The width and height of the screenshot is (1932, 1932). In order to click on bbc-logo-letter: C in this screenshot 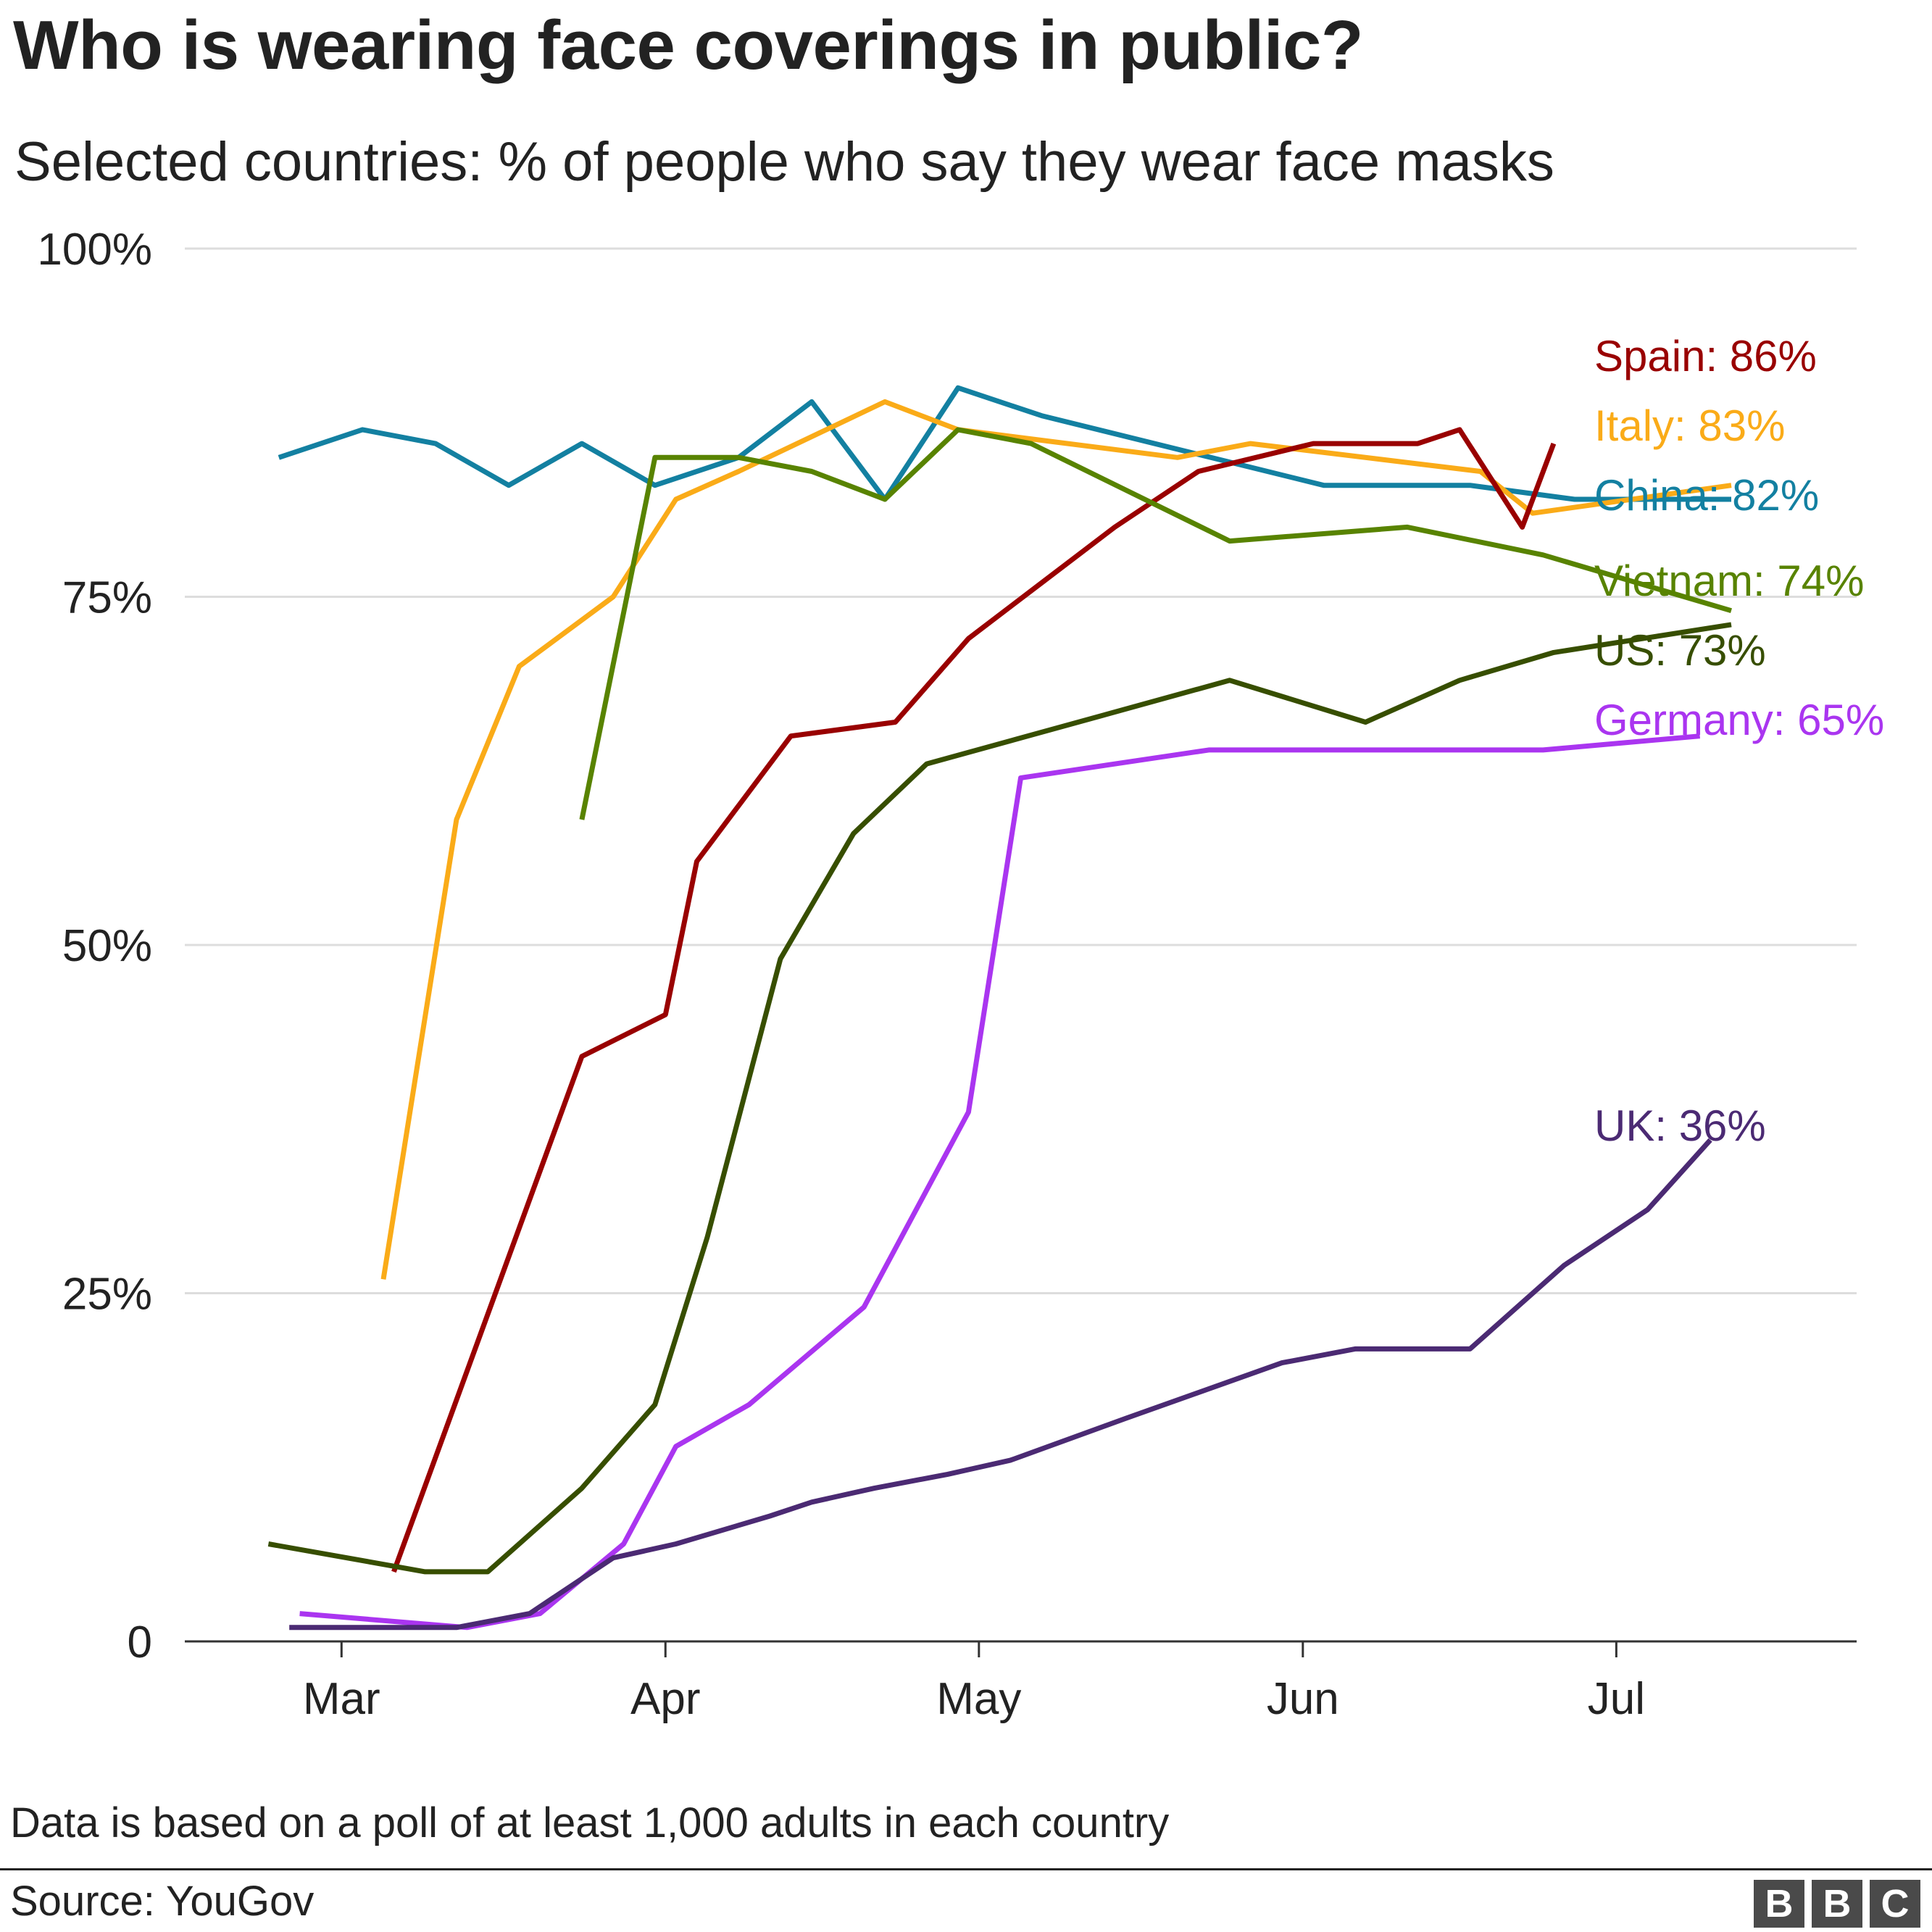, I will do `click(1895, 1904)`.